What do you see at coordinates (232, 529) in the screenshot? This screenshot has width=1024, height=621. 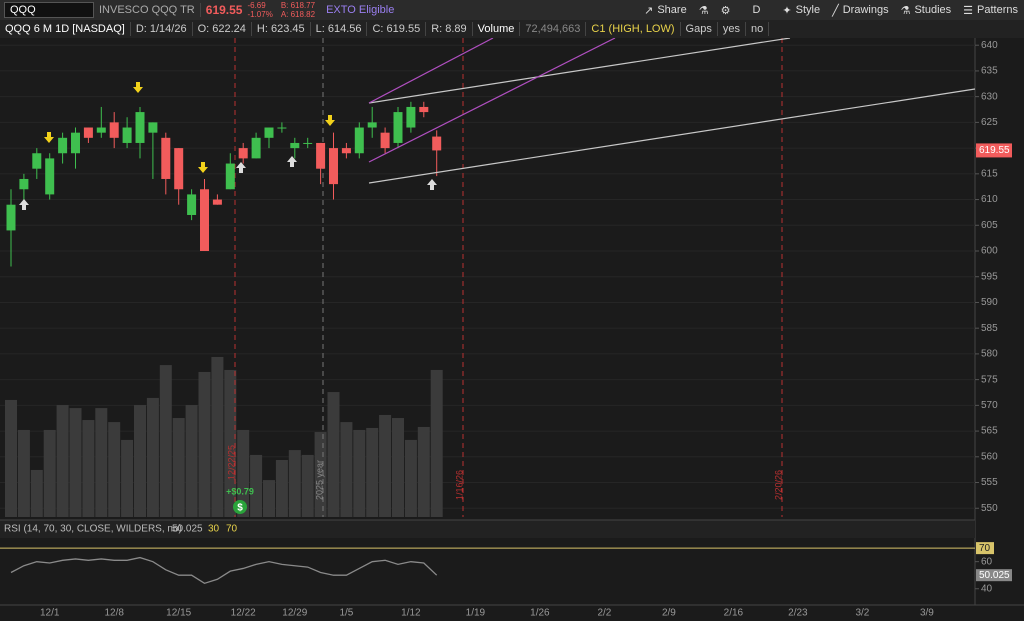 I see `rsi-overbought: 70` at bounding box center [232, 529].